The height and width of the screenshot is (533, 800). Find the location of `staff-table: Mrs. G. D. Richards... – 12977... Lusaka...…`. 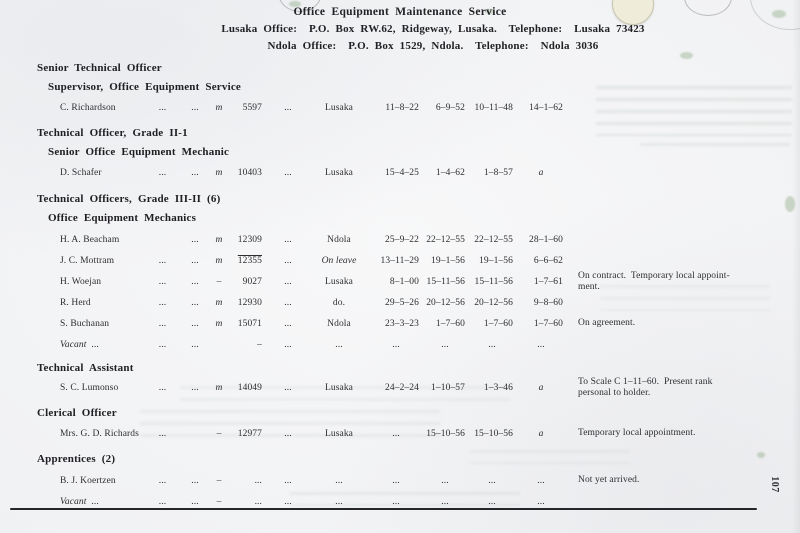

staff-table: Mrs. G. D. Richards... – 12977... Lusaka...… is located at coordinates (427, 433).